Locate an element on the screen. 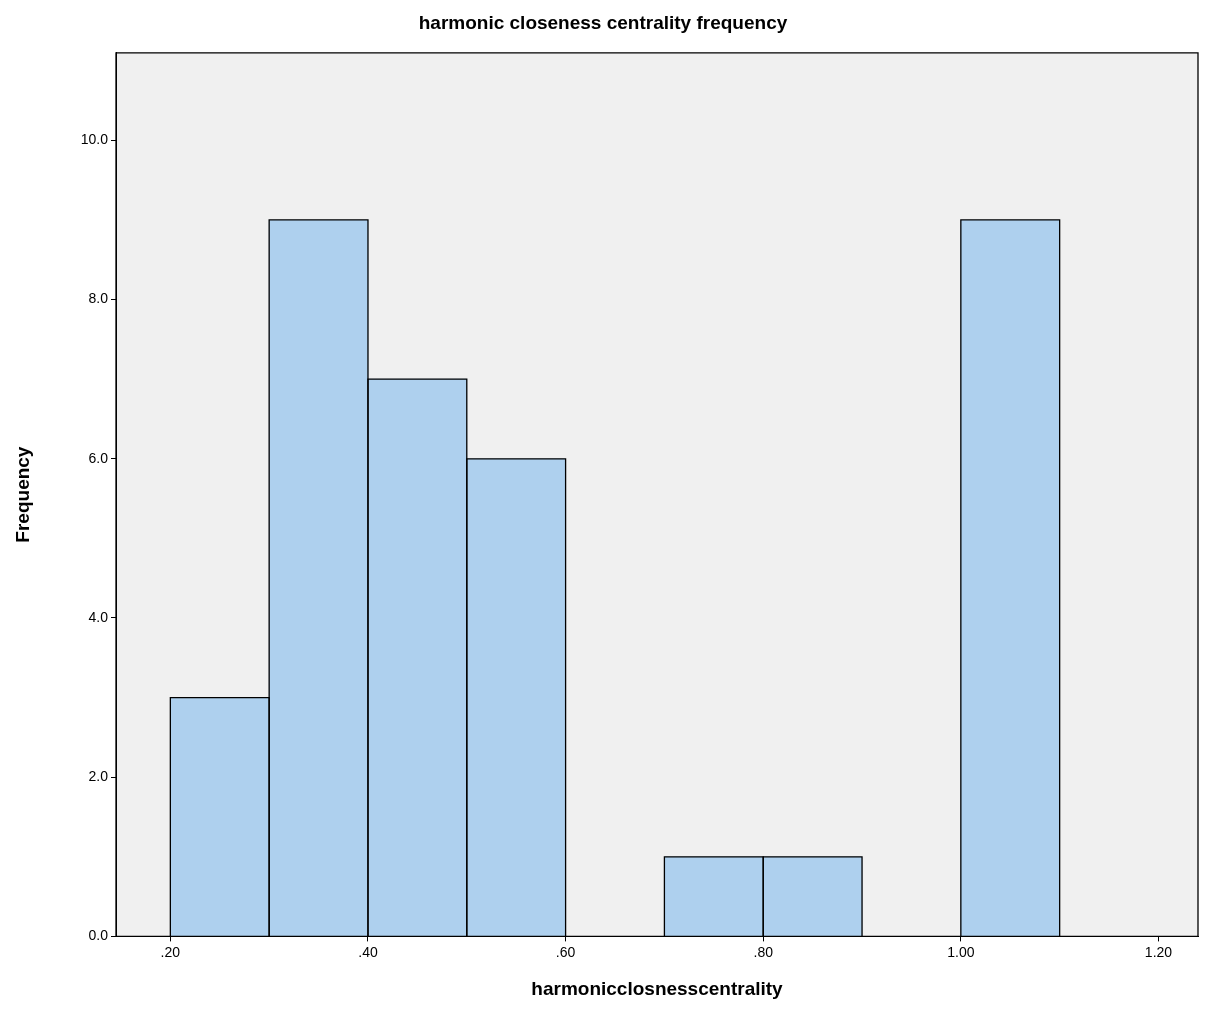 The width and height of the screenshot is (1216, 1011). y-tick-label: 4.0 is located at coordinates (98, 616).